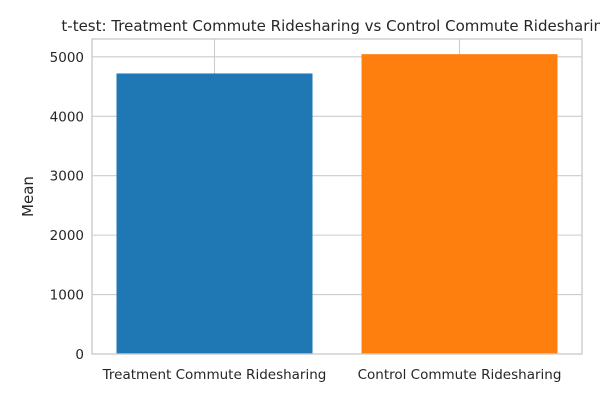 This screenshot has height=400, width=600. What do you see at coordinates (79, 355) in the screenshot?
I see `y-tick-label: 0` at bounding box center [79, 355].